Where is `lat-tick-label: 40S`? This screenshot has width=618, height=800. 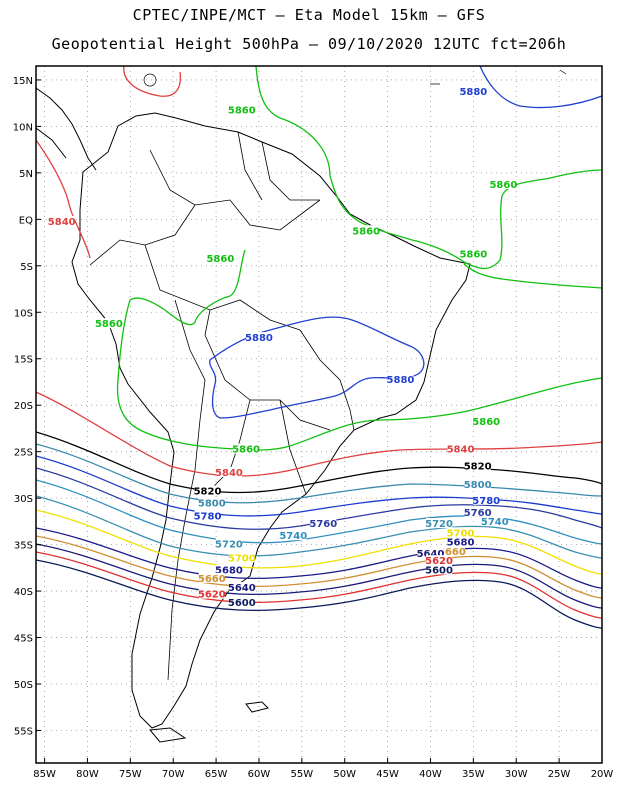
lat-tick-label: 40S is located at coordinates (23, 592).